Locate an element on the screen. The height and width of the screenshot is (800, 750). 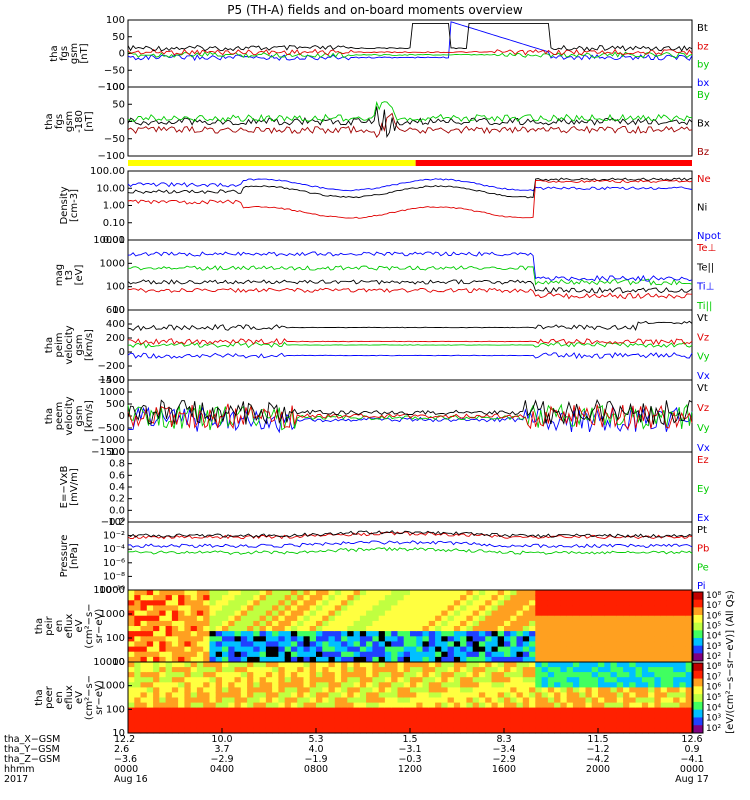
y-tick-label: 400 is located at coordinates (115, 324).